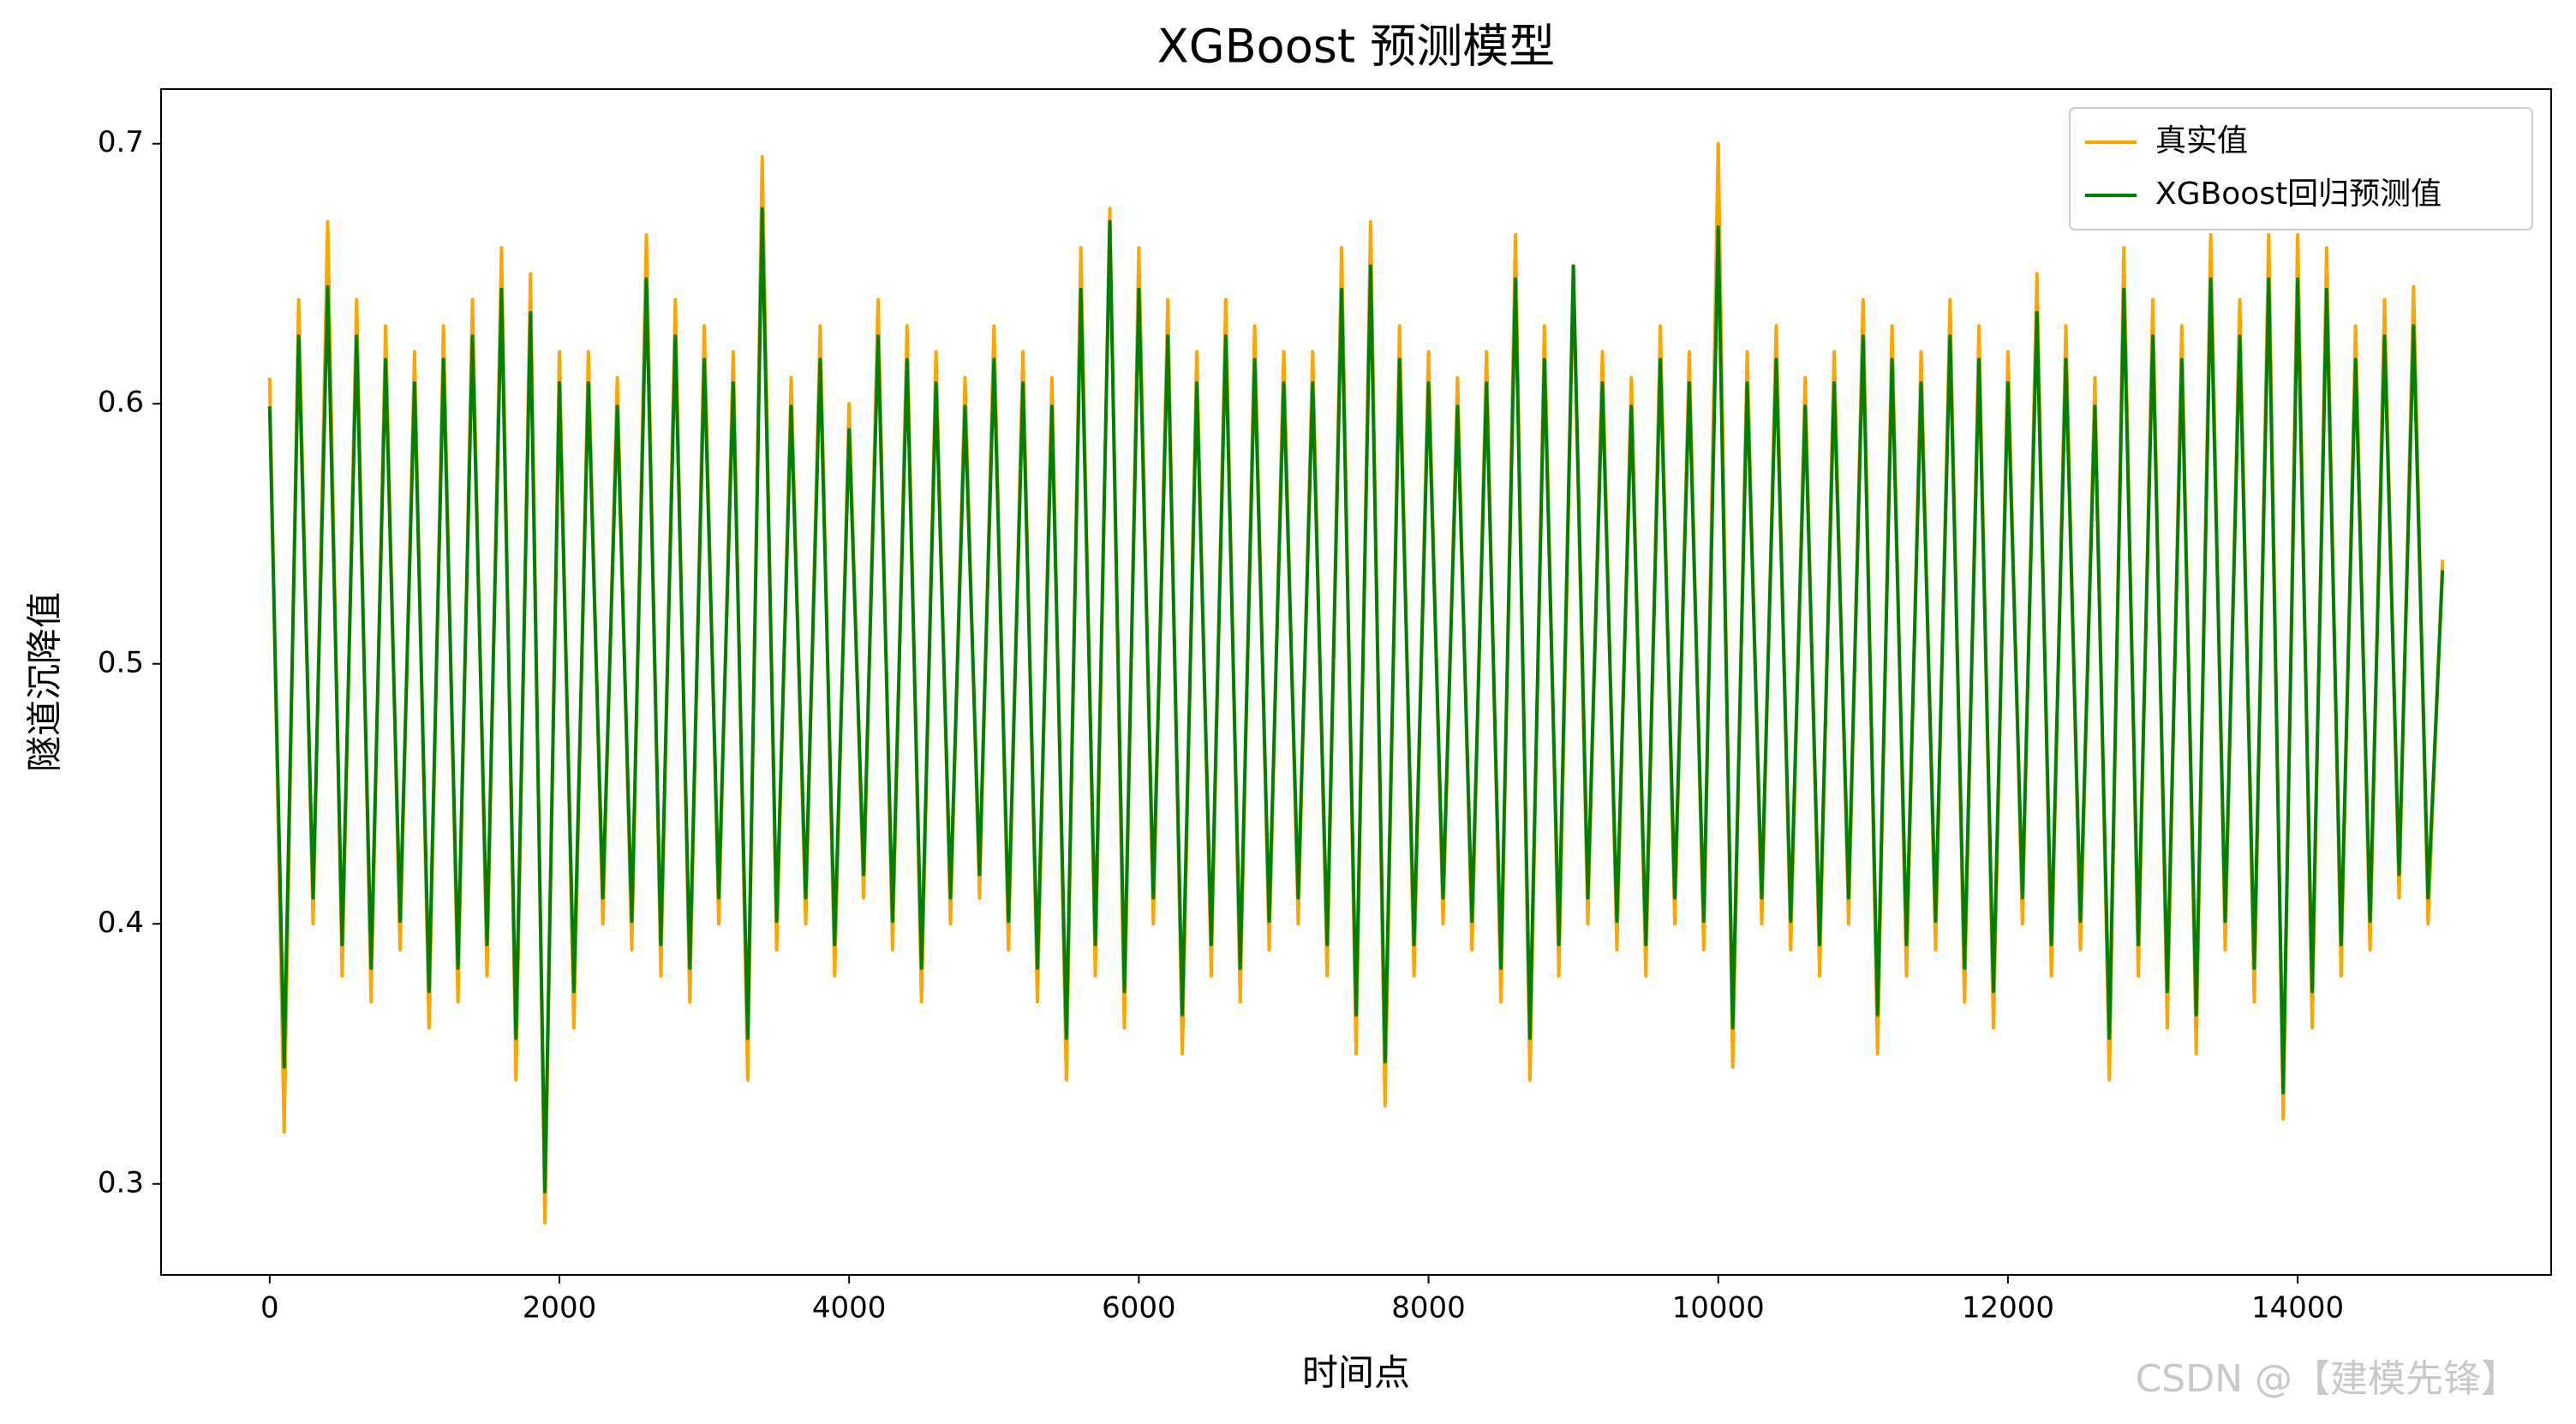 This screenshot has height=1424, width=2576. I want to click on x-tick-label: 14000, so click(2298, 1308).